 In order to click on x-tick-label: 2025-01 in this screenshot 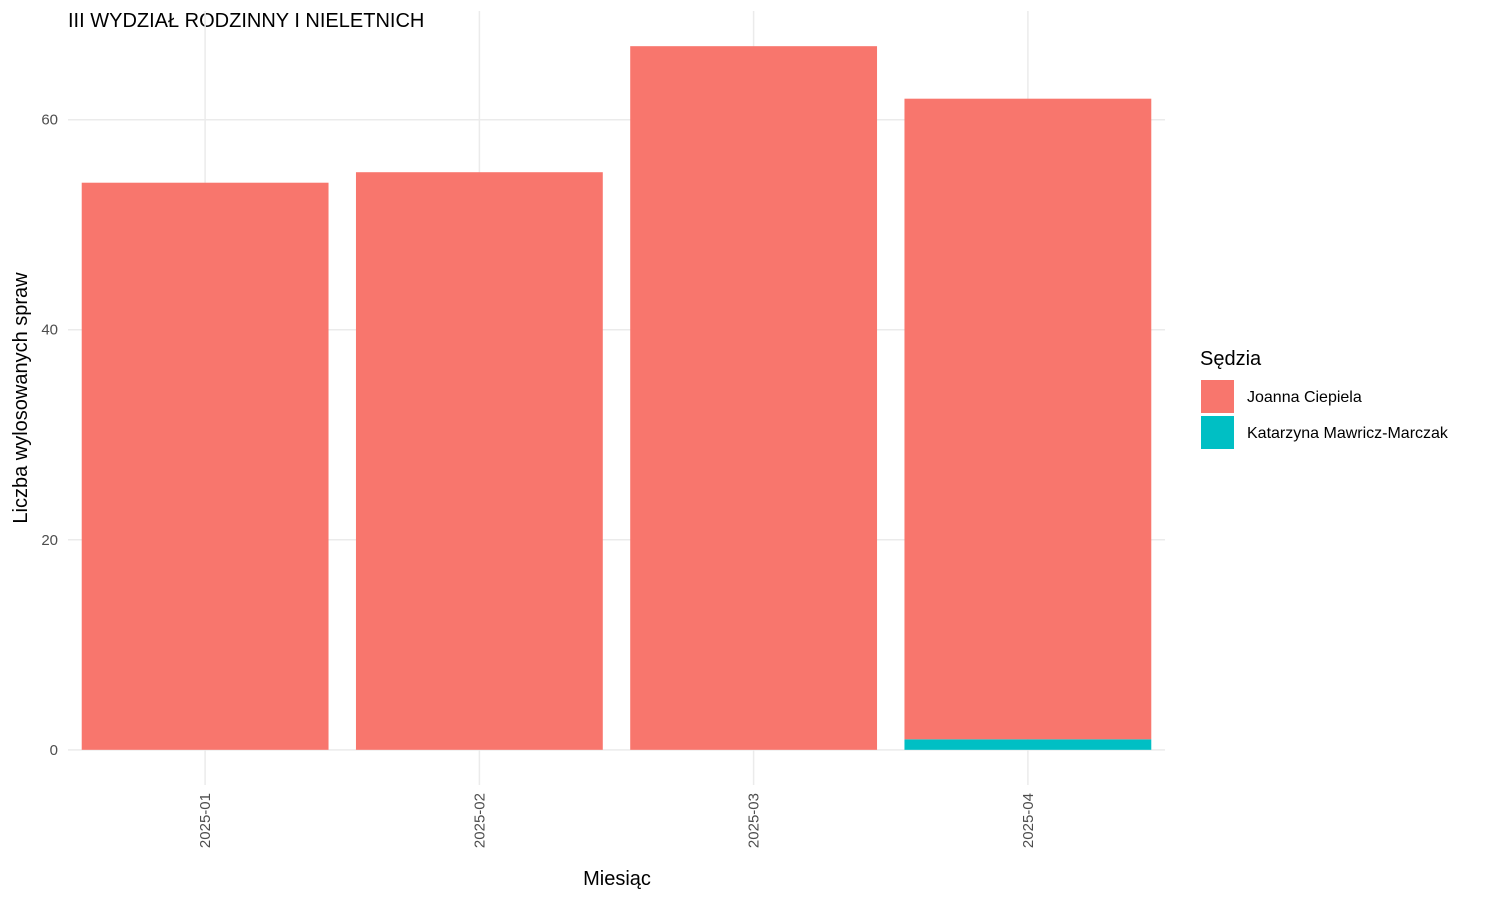, I will do `click(205, 820)`.